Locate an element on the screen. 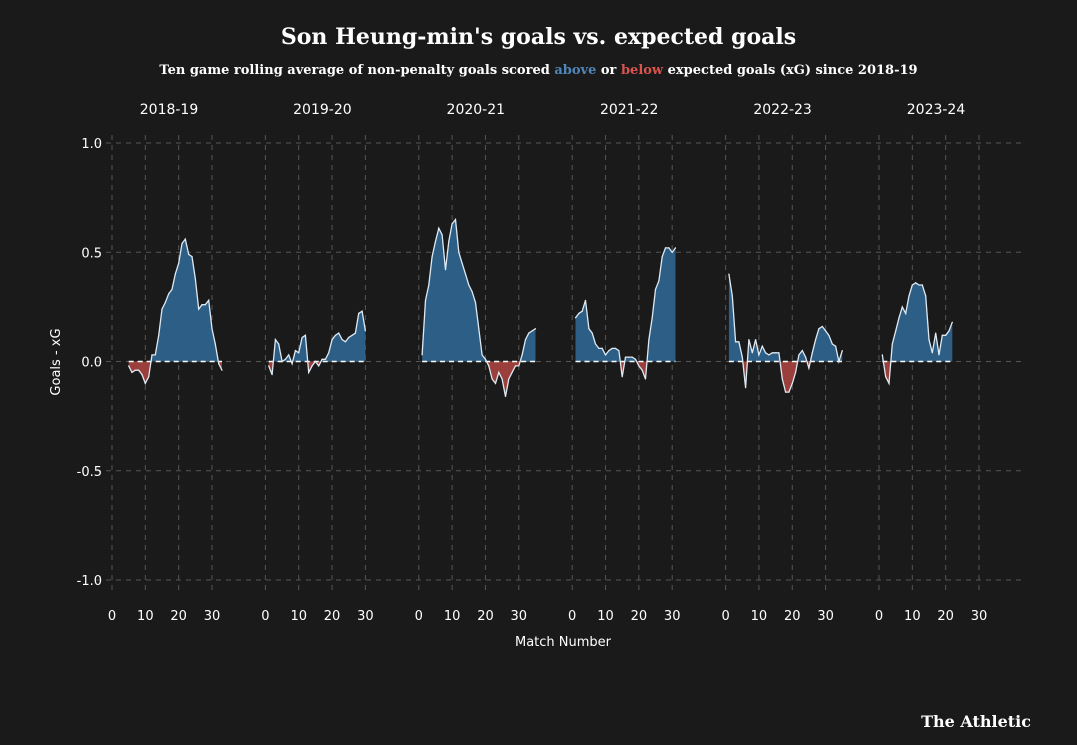  x-axis-label: Match Number is located at coordinates (563, 642).